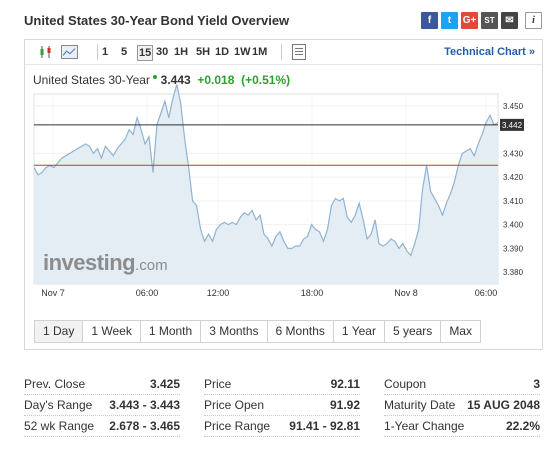 This screenshot has width=553, height=454. Describe the element at coordinates (469, 20) in the screenshot. I see `google-plus-icon: G+` at that location.